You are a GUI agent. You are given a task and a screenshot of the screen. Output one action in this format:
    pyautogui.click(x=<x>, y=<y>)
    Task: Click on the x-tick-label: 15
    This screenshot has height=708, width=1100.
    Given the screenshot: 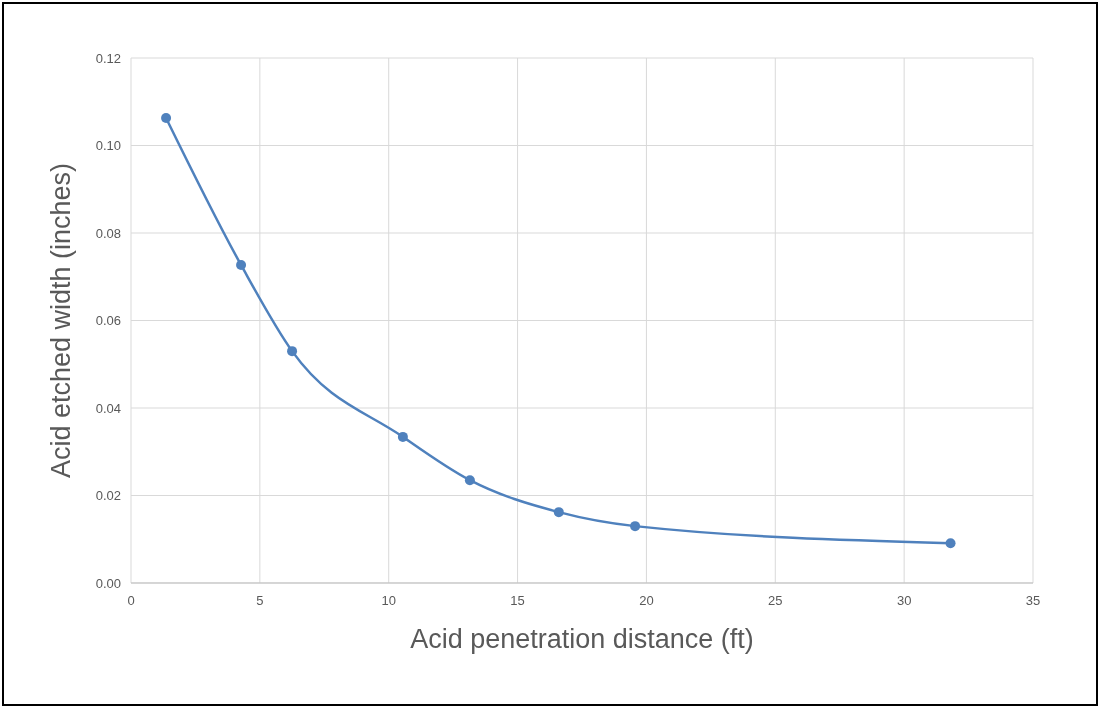 What is the action you would take?
    pyautogui.click(x=517, y=600)
    